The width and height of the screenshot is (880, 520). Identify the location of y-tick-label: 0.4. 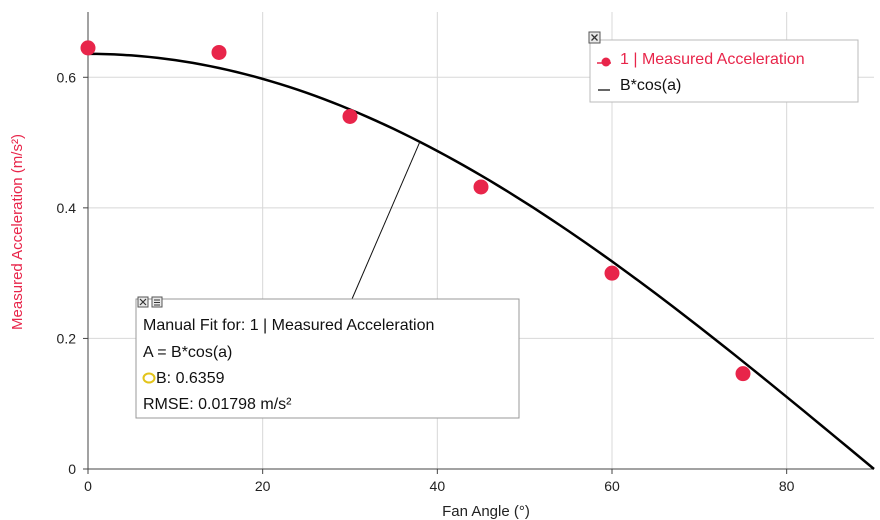
(67, 208).